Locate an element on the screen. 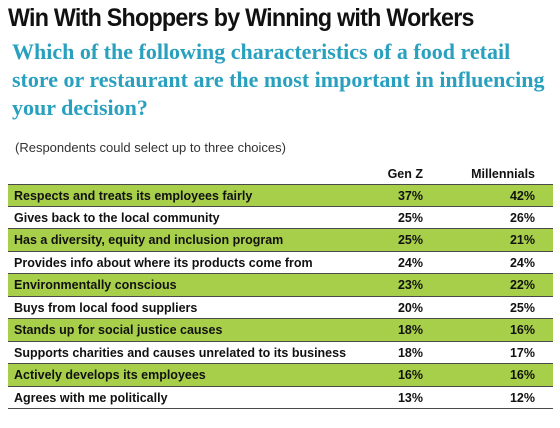 The height and width of the screenshot is (428, 560). table-row: Environmentally conscious 23% 22% is located at coordinates (280, 285).